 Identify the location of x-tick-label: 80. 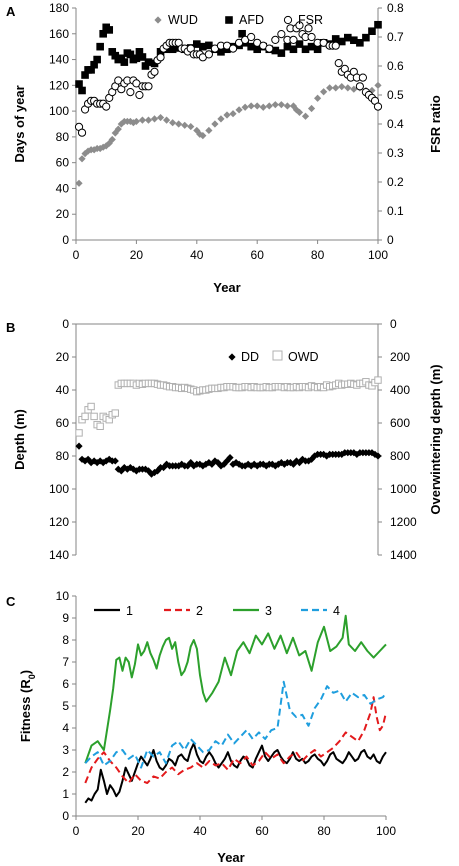
(318, 255).